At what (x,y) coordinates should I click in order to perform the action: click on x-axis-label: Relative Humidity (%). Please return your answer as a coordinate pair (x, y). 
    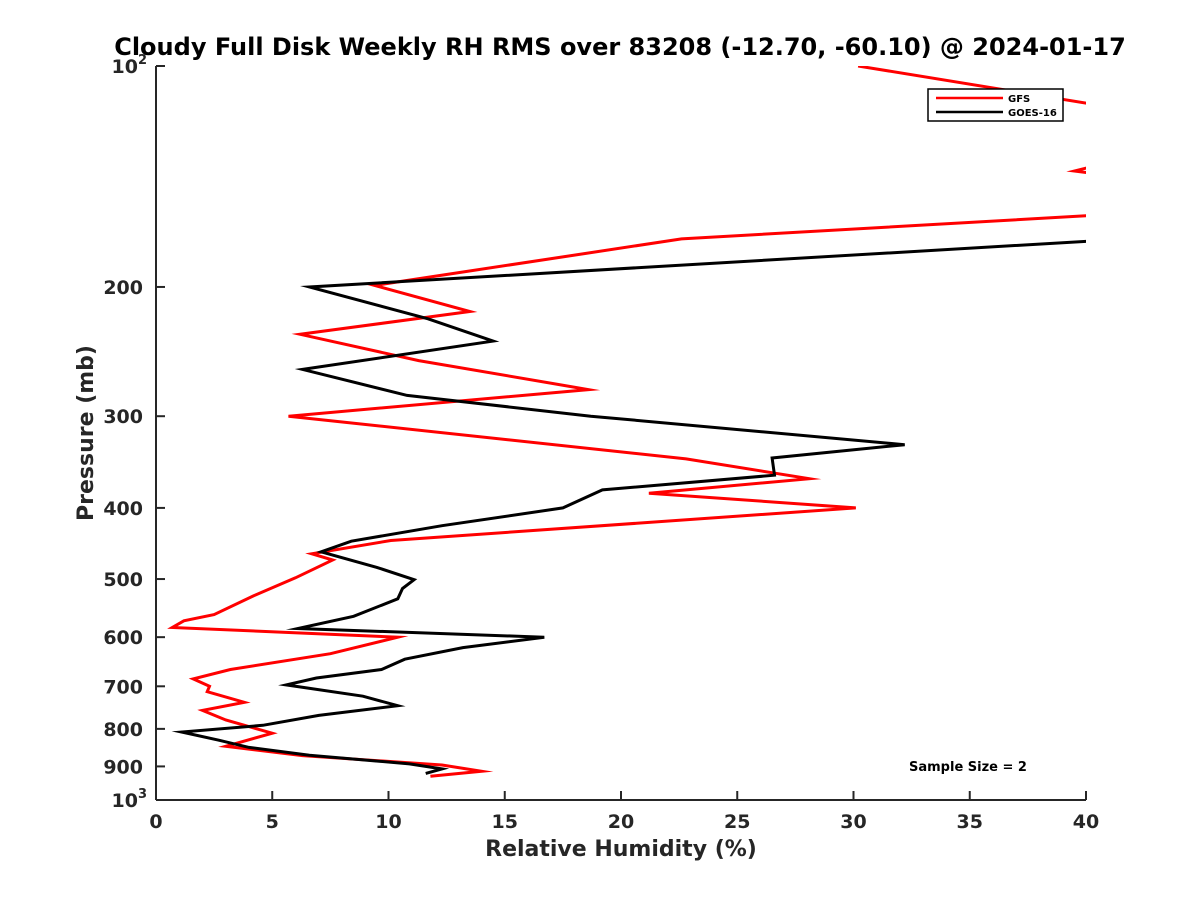
    Looking at the image, I should click on (621, 849).